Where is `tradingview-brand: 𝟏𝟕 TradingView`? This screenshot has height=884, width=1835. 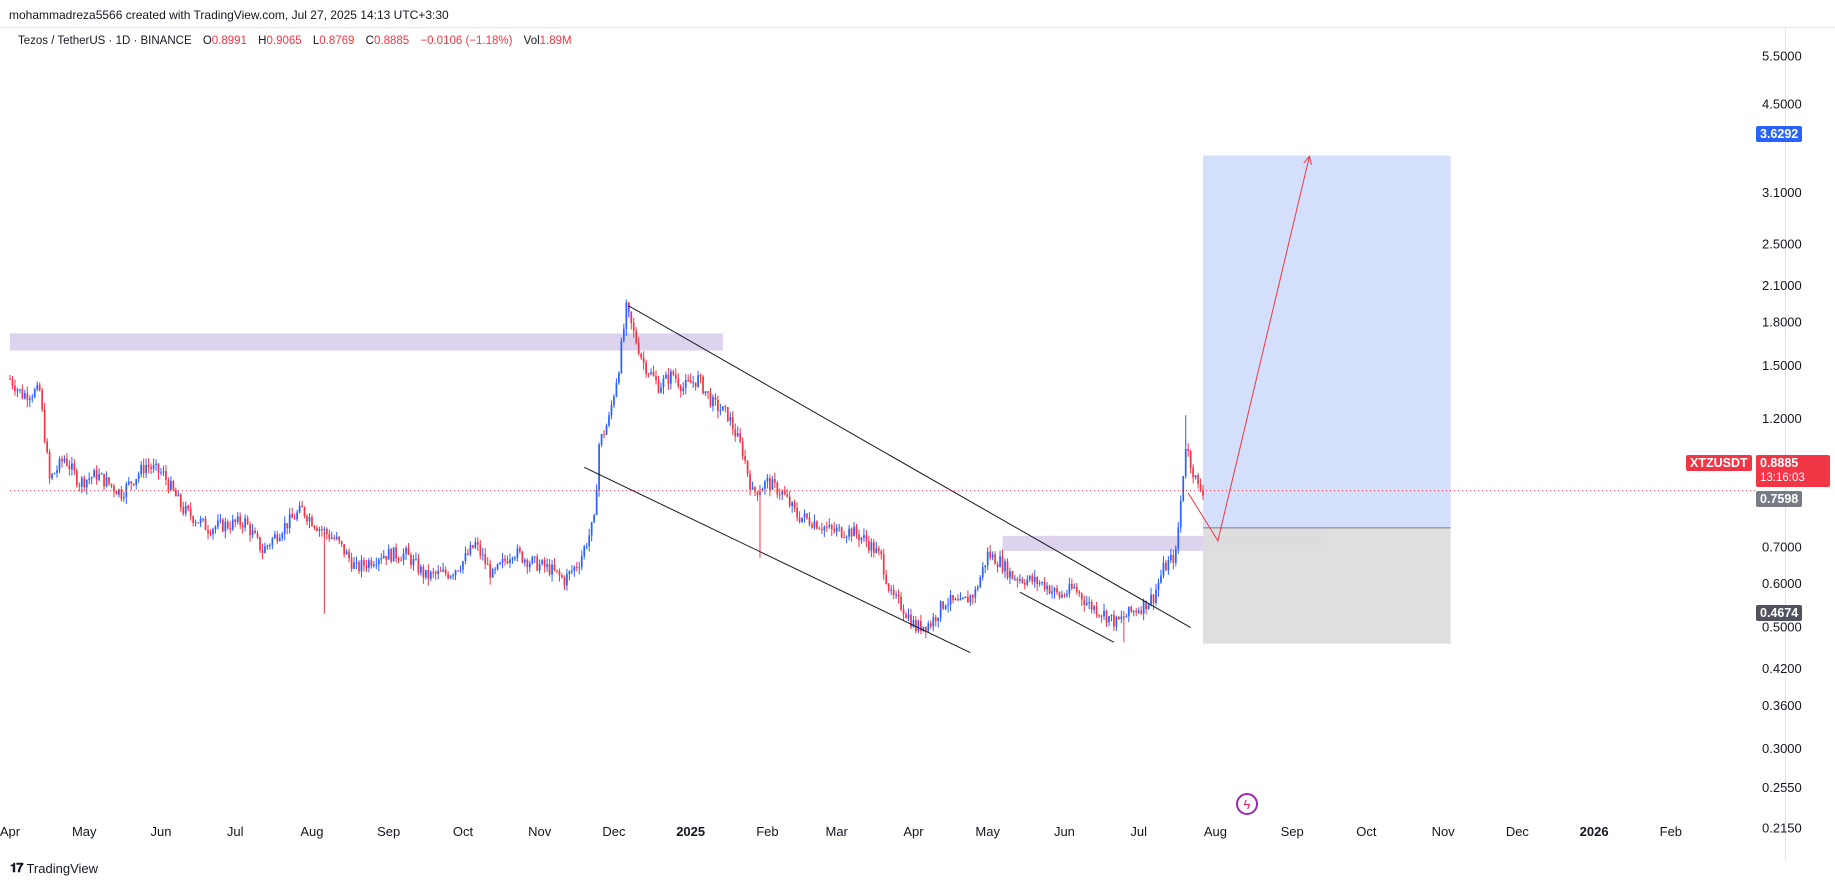 tradingview-brand: 𝟏𝟕 TradingView is located at coordinates (54, 868).